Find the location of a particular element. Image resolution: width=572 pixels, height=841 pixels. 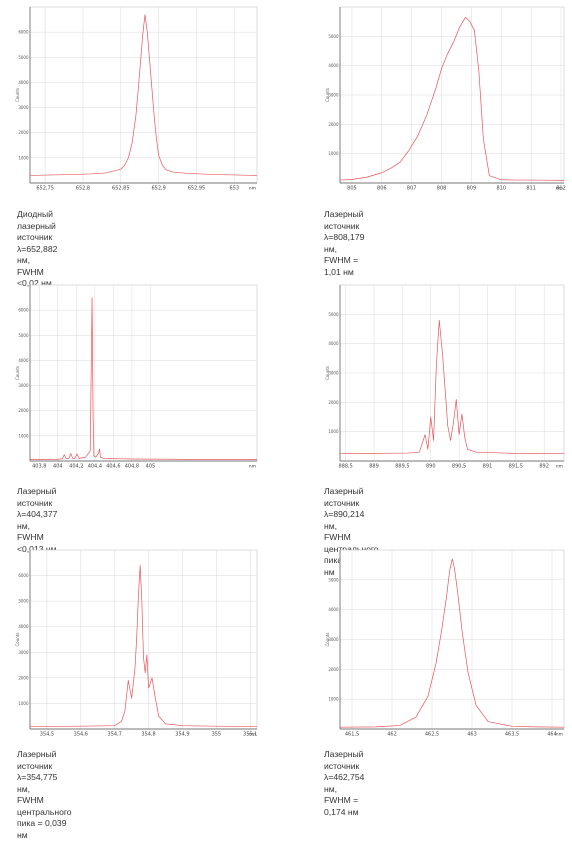

x-tick-label: 404,6 is located at coordinates (113, 467).